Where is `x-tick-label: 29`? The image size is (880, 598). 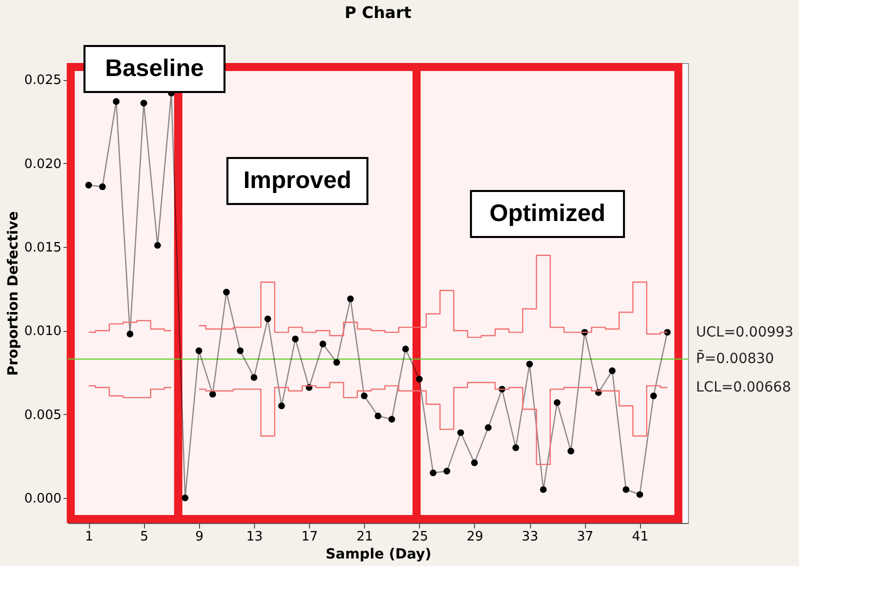
x-tick-label: 29 is located at coordinates (475, 537).